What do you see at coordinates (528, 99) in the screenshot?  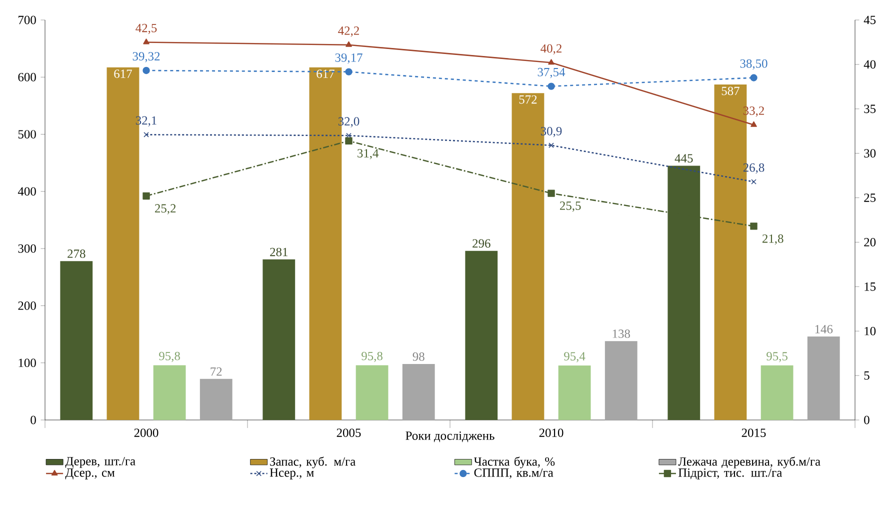 I see `data-label: 572` at bounding box center [528, 99].